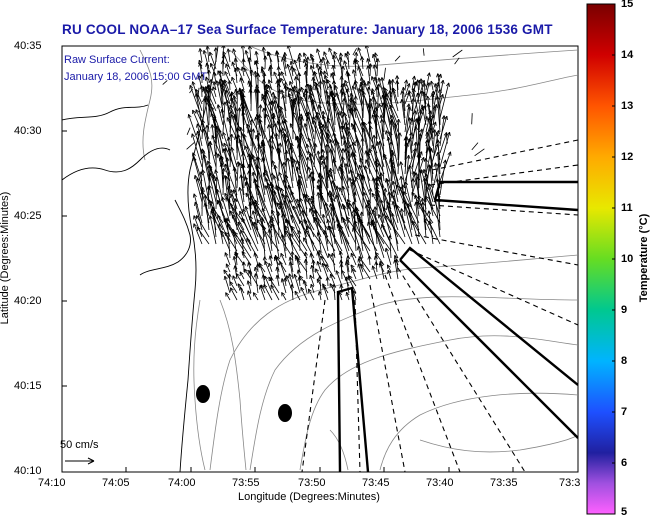  Describe the element at coordinates (624, 463) in the screenshot. I see `colorbar-tick-label: 6` at that location.